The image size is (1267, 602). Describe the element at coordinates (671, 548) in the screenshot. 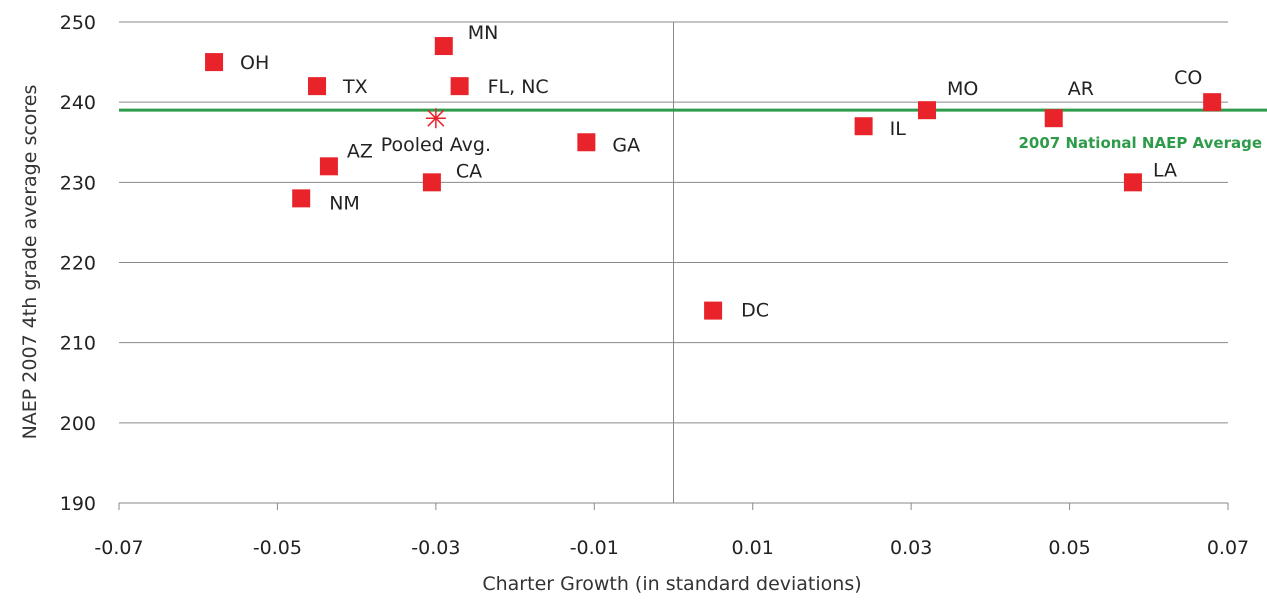

I see `x-tick-labels: -0.07 -0.05 -0.03 -0.01 0.01 0.03 0.05 0.07` at that location.